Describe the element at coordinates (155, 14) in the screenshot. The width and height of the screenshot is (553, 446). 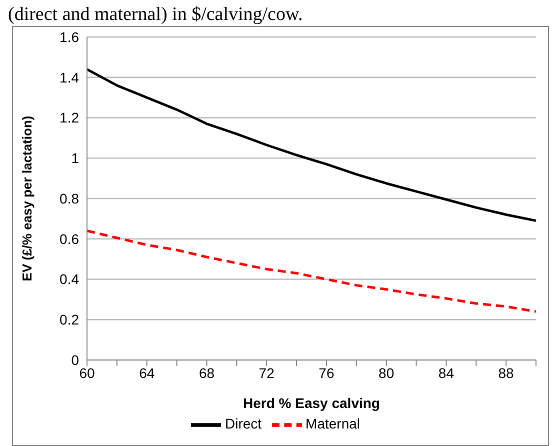
I see `text: (direct and maternal) in $/calving/cow.` at that location.